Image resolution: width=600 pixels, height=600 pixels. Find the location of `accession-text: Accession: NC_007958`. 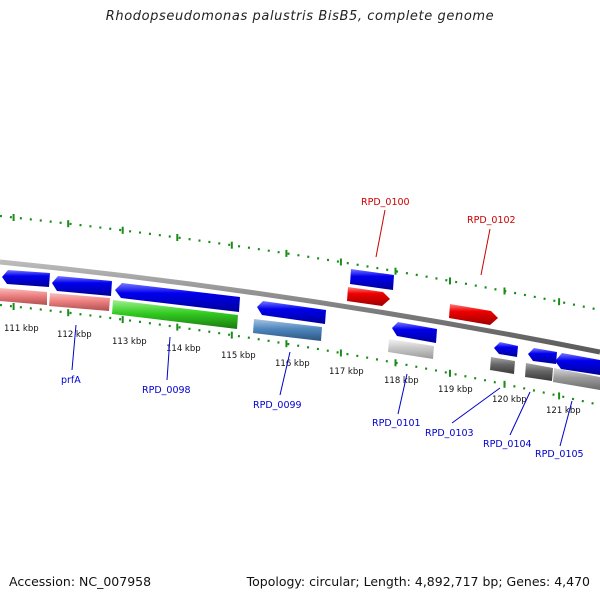

accession-text: Accession: NC_007958 is located at coordinates (80, 581).